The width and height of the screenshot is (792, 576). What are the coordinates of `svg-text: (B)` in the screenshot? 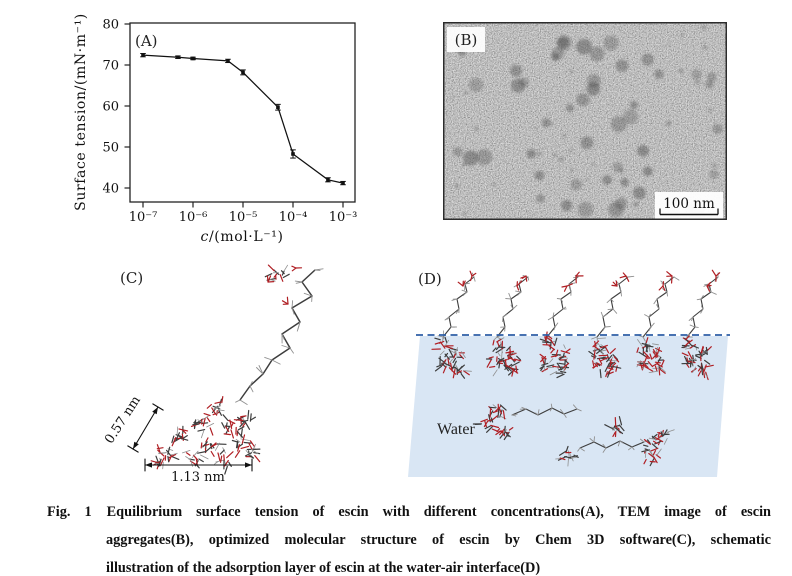 It's located at (466, 40).